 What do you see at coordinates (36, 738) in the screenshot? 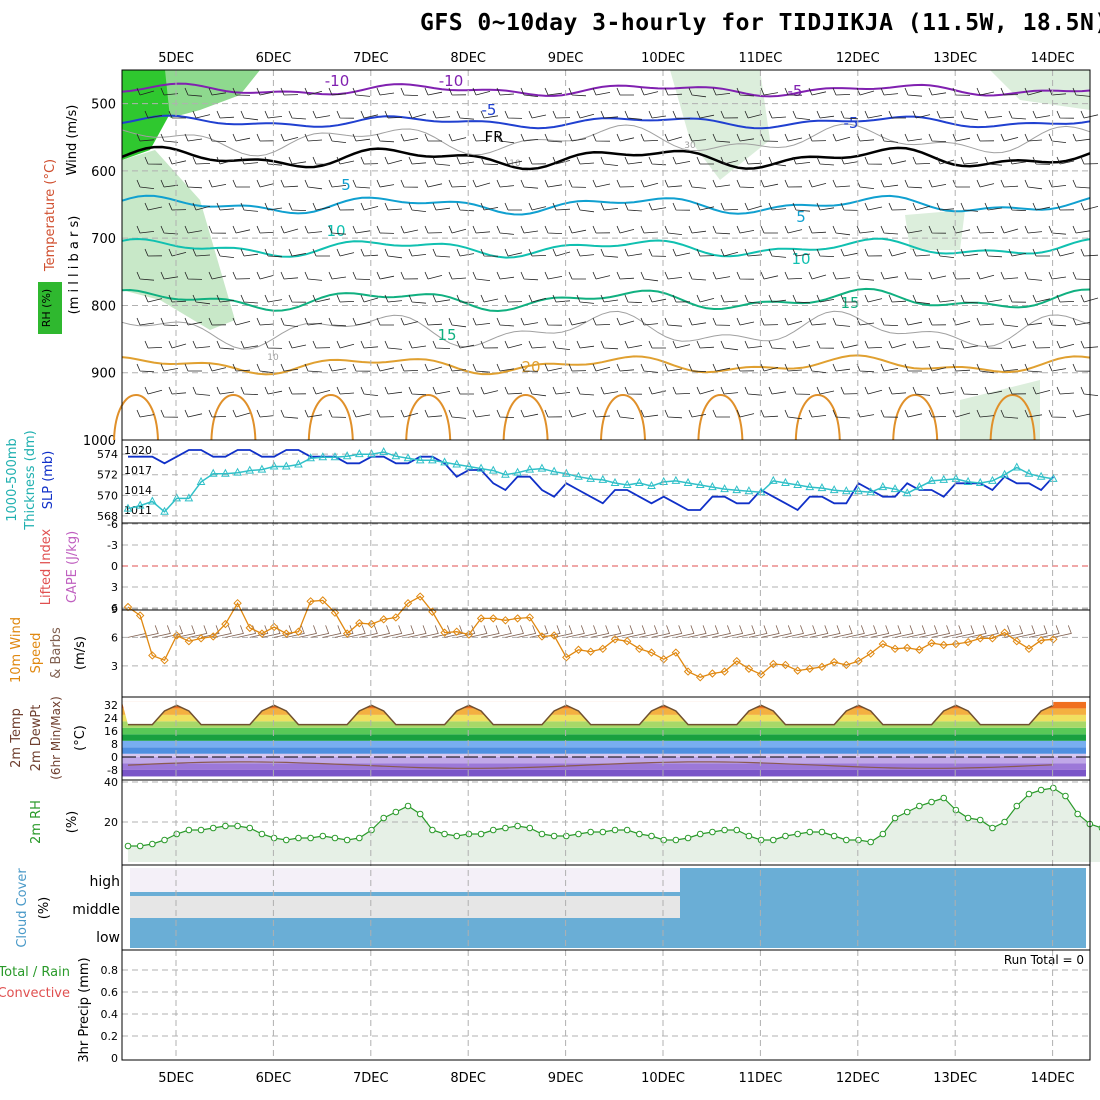
I see `dewpt-axis-label: 2m DewPt` at bounding box center [36, 738].